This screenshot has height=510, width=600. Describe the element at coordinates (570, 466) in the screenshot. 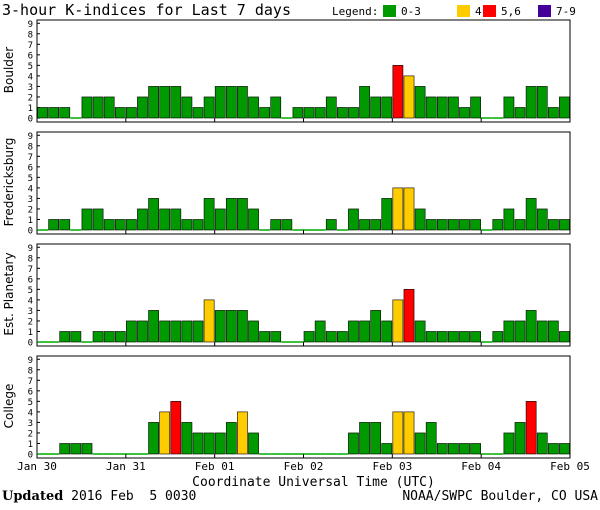

I see `x-tick-label: Feb 05` at that location.